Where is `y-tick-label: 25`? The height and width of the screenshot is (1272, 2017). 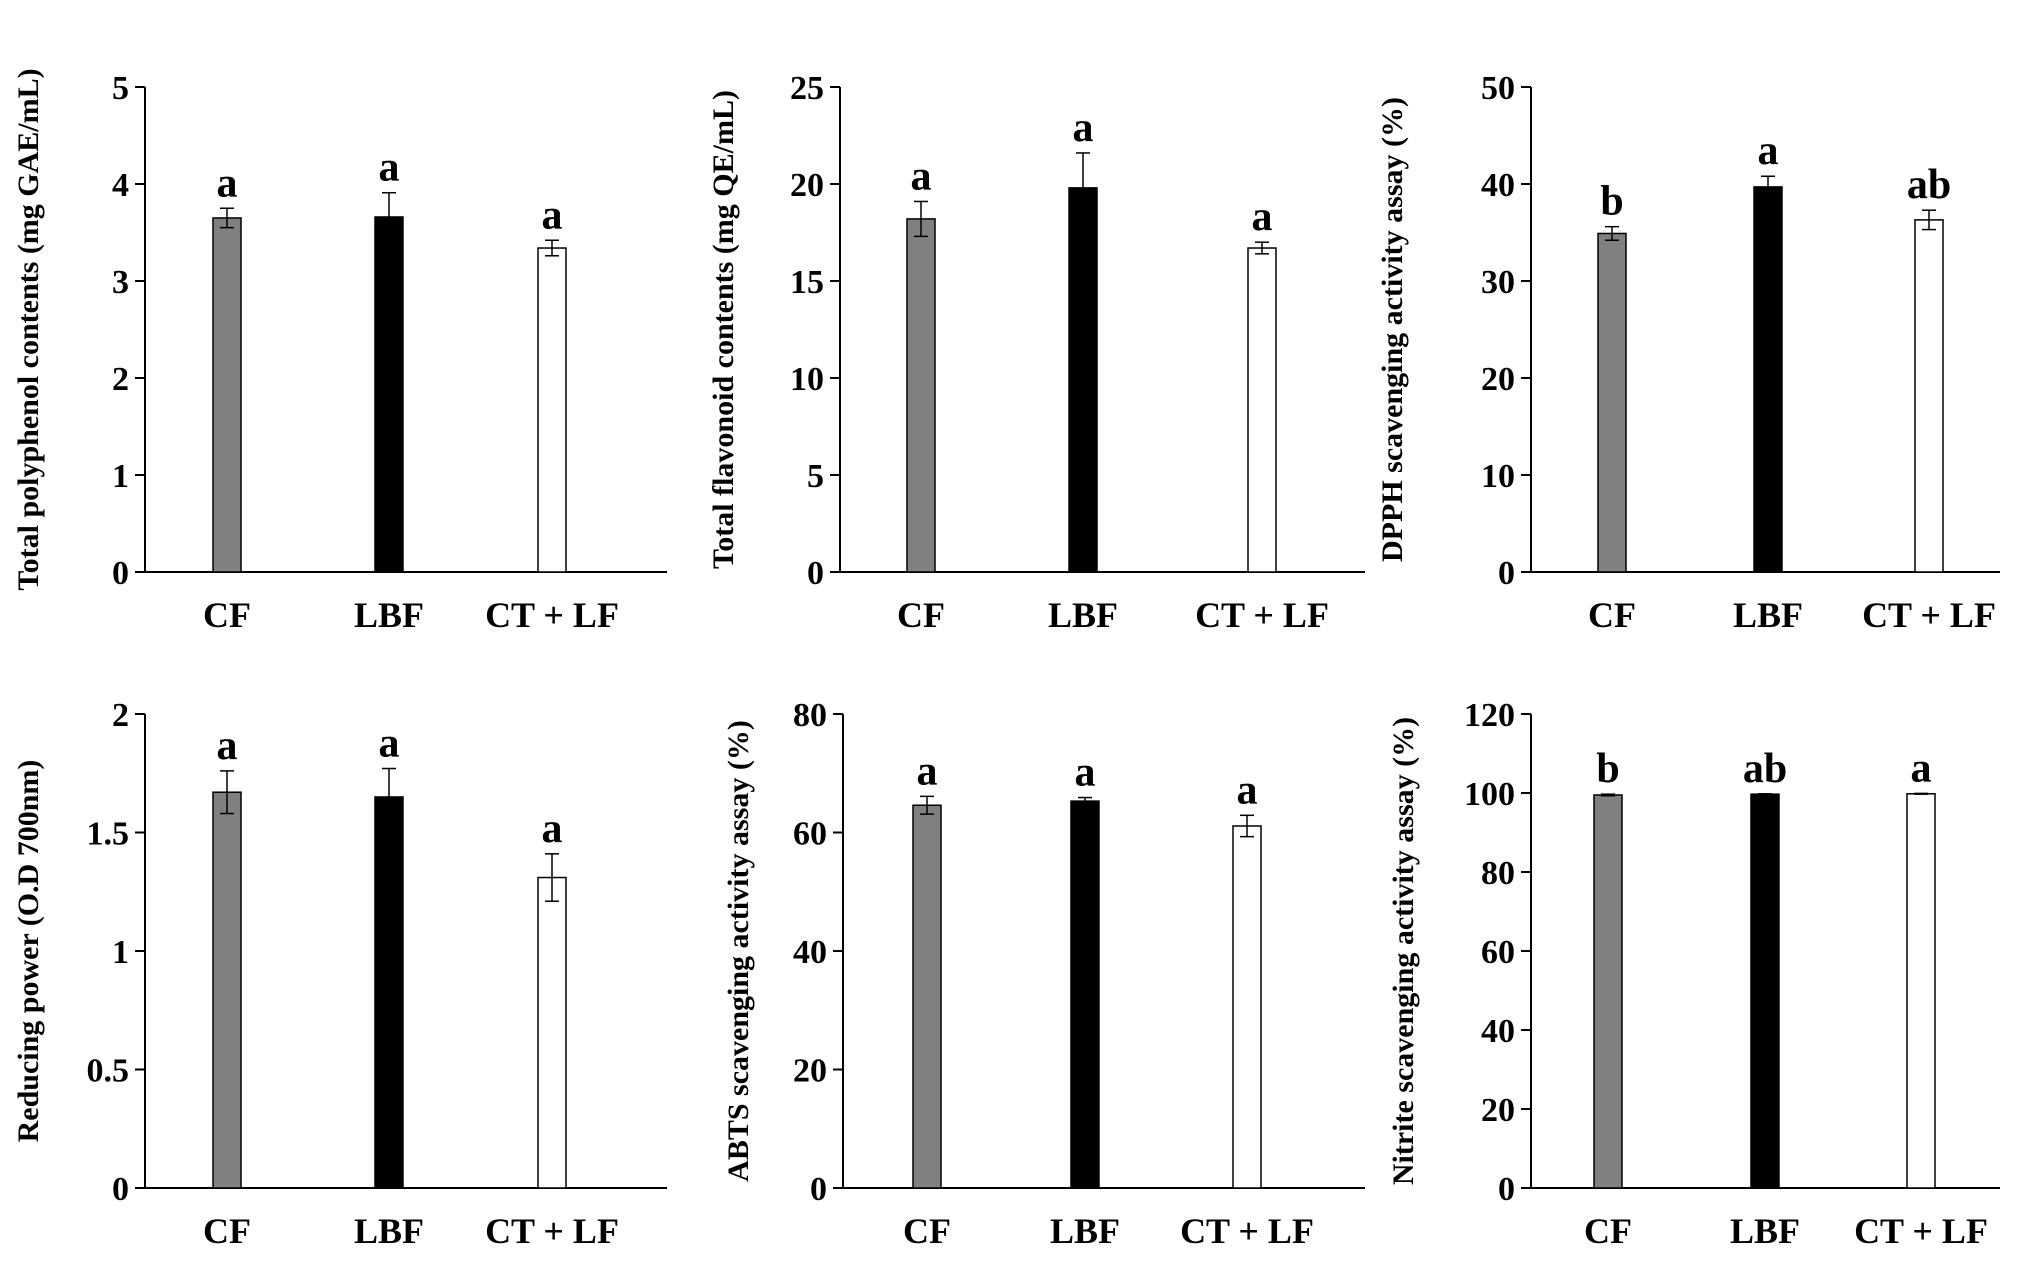 y-tick-label: 25 is located at coordinates (807, 88).